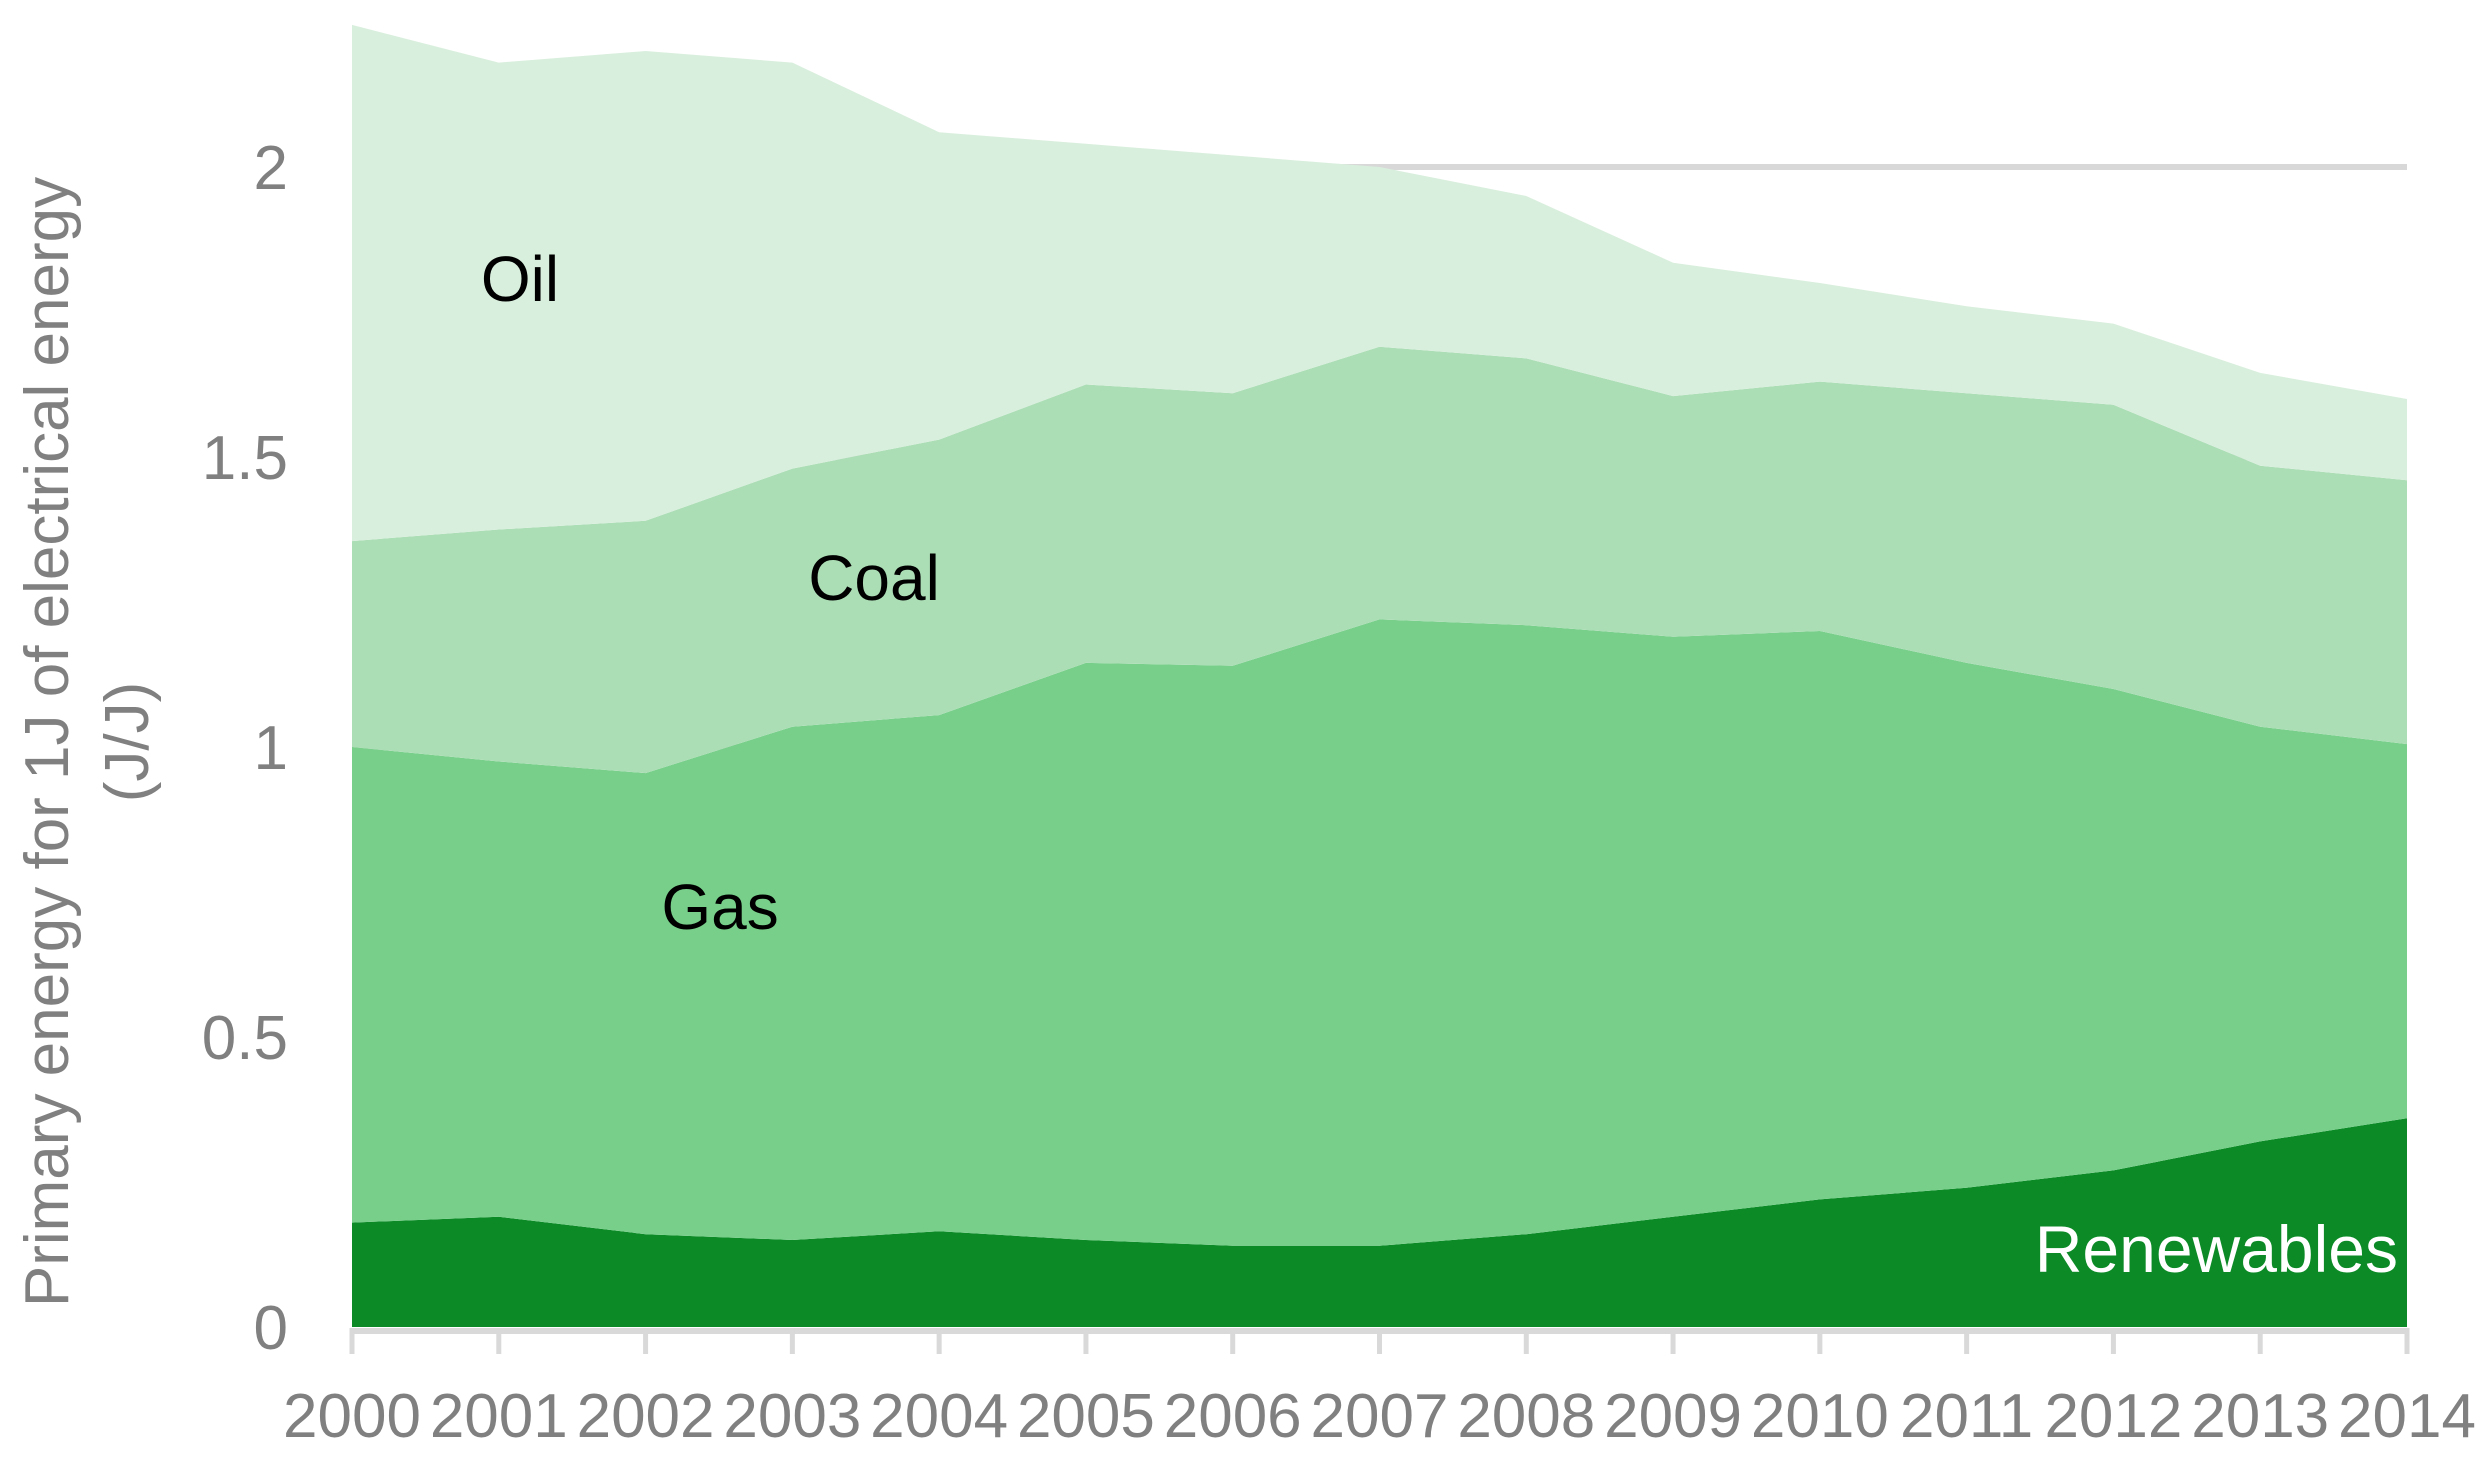 The image size is (2490, 1479). What do you see at coordinates (1379, 1222) in the screenshot?
I see `renewables-area` at bounding box center [1379, 1222].